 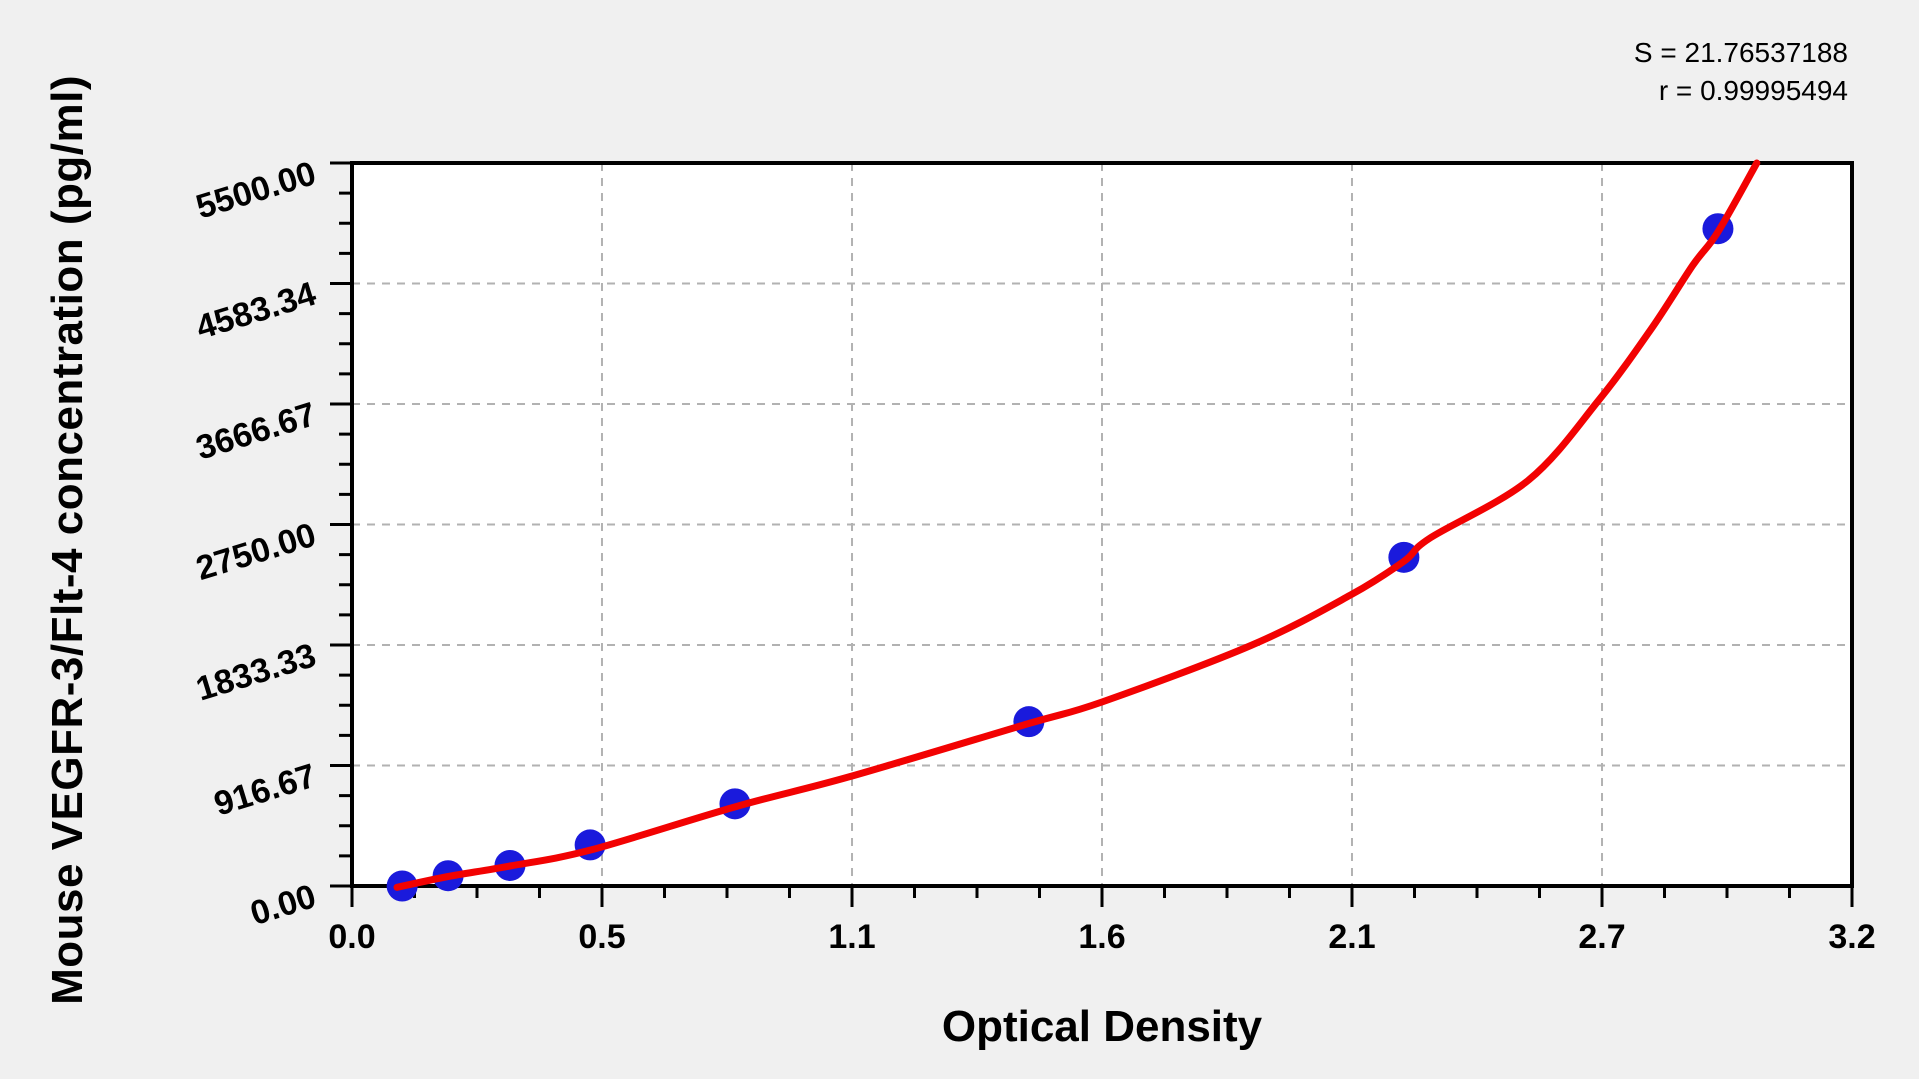 I want to click on x-tick-label: 1.1, so click(x=851, y=937).